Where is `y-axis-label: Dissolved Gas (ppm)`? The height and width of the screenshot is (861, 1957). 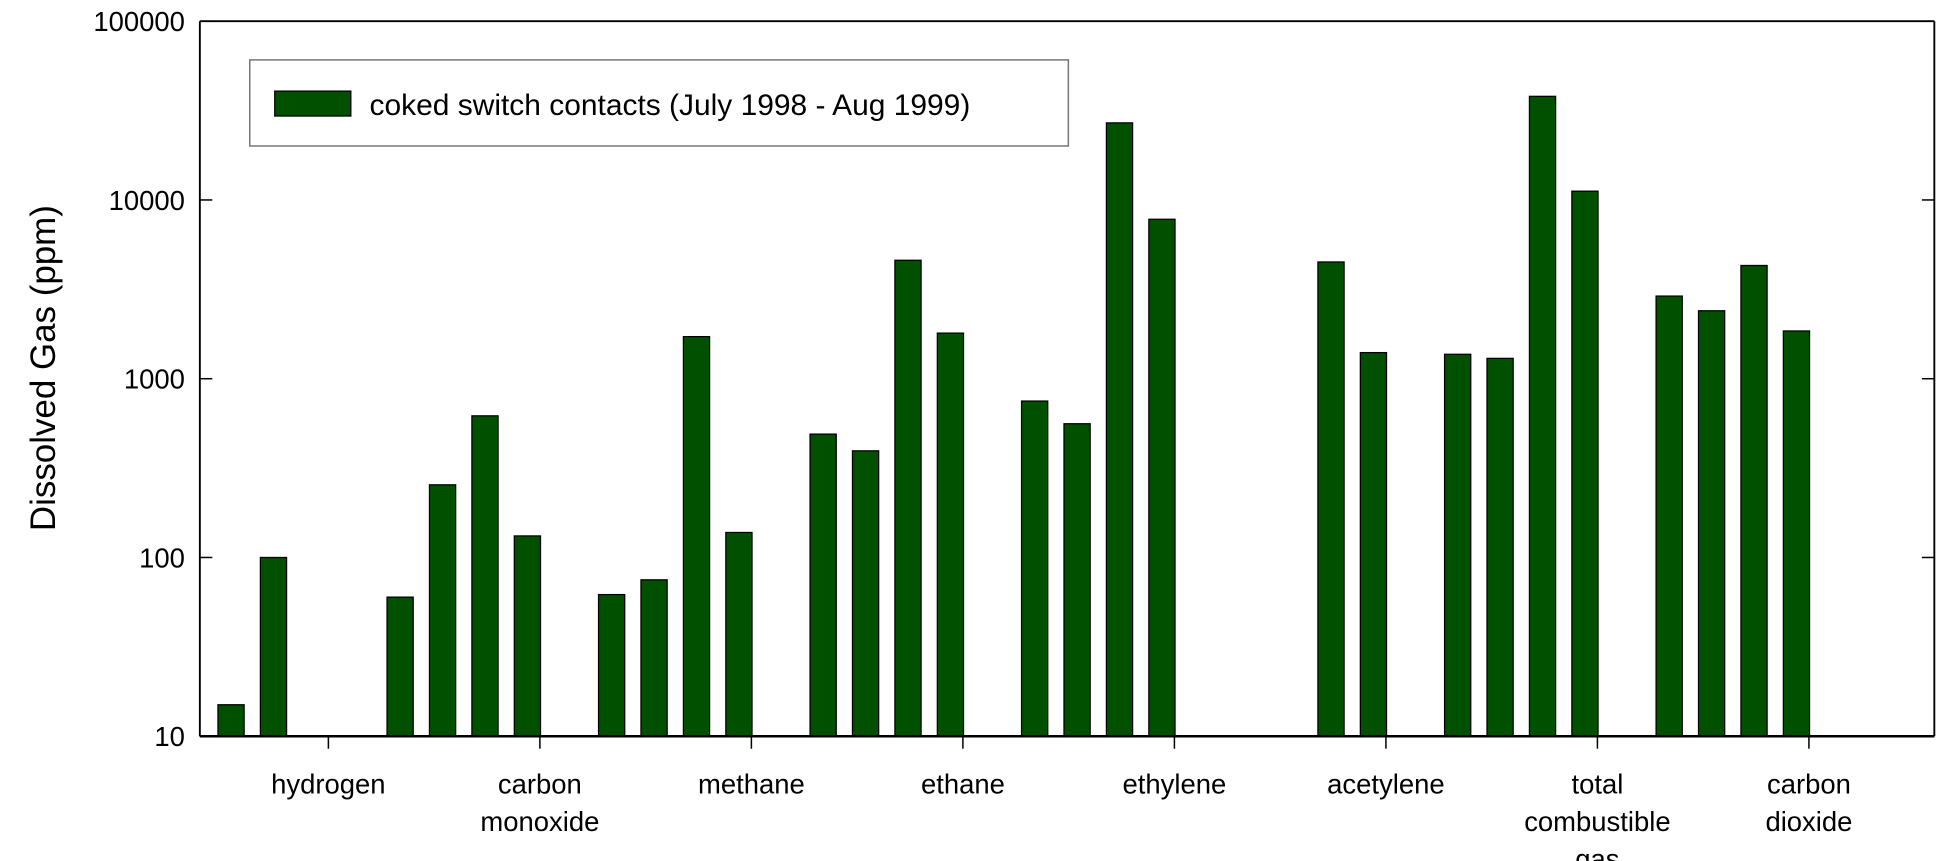 y-axis-label: Dissolved Gas (ppm) is located at coordinates (43, 368).